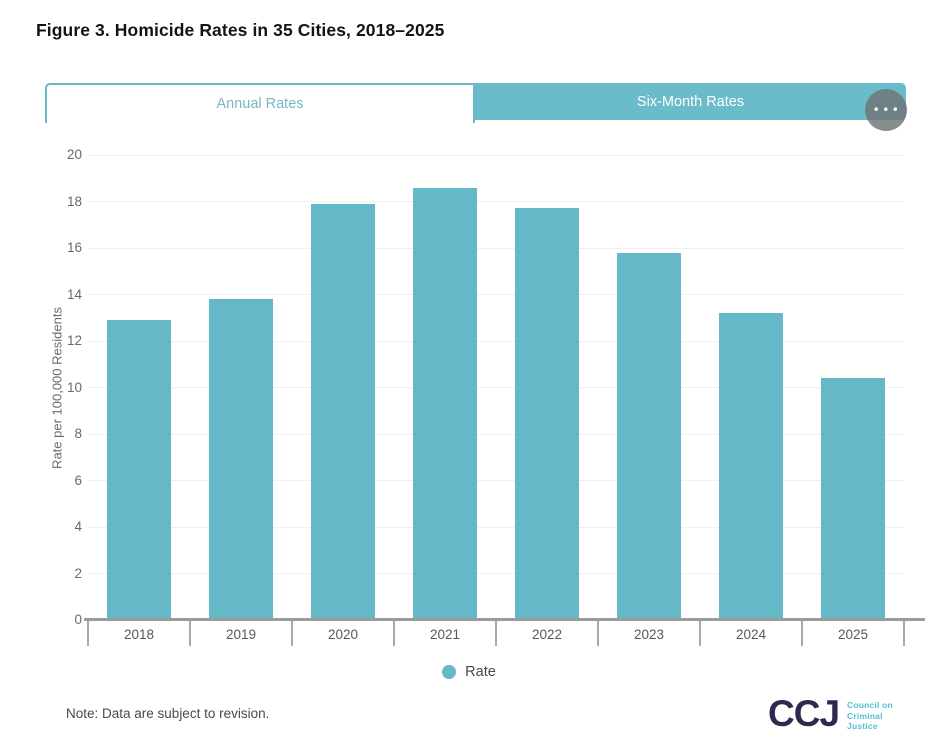  Describe the element at coordinates (74, 294) in the screenshot. I see `y-tick-label: 14` at that location.